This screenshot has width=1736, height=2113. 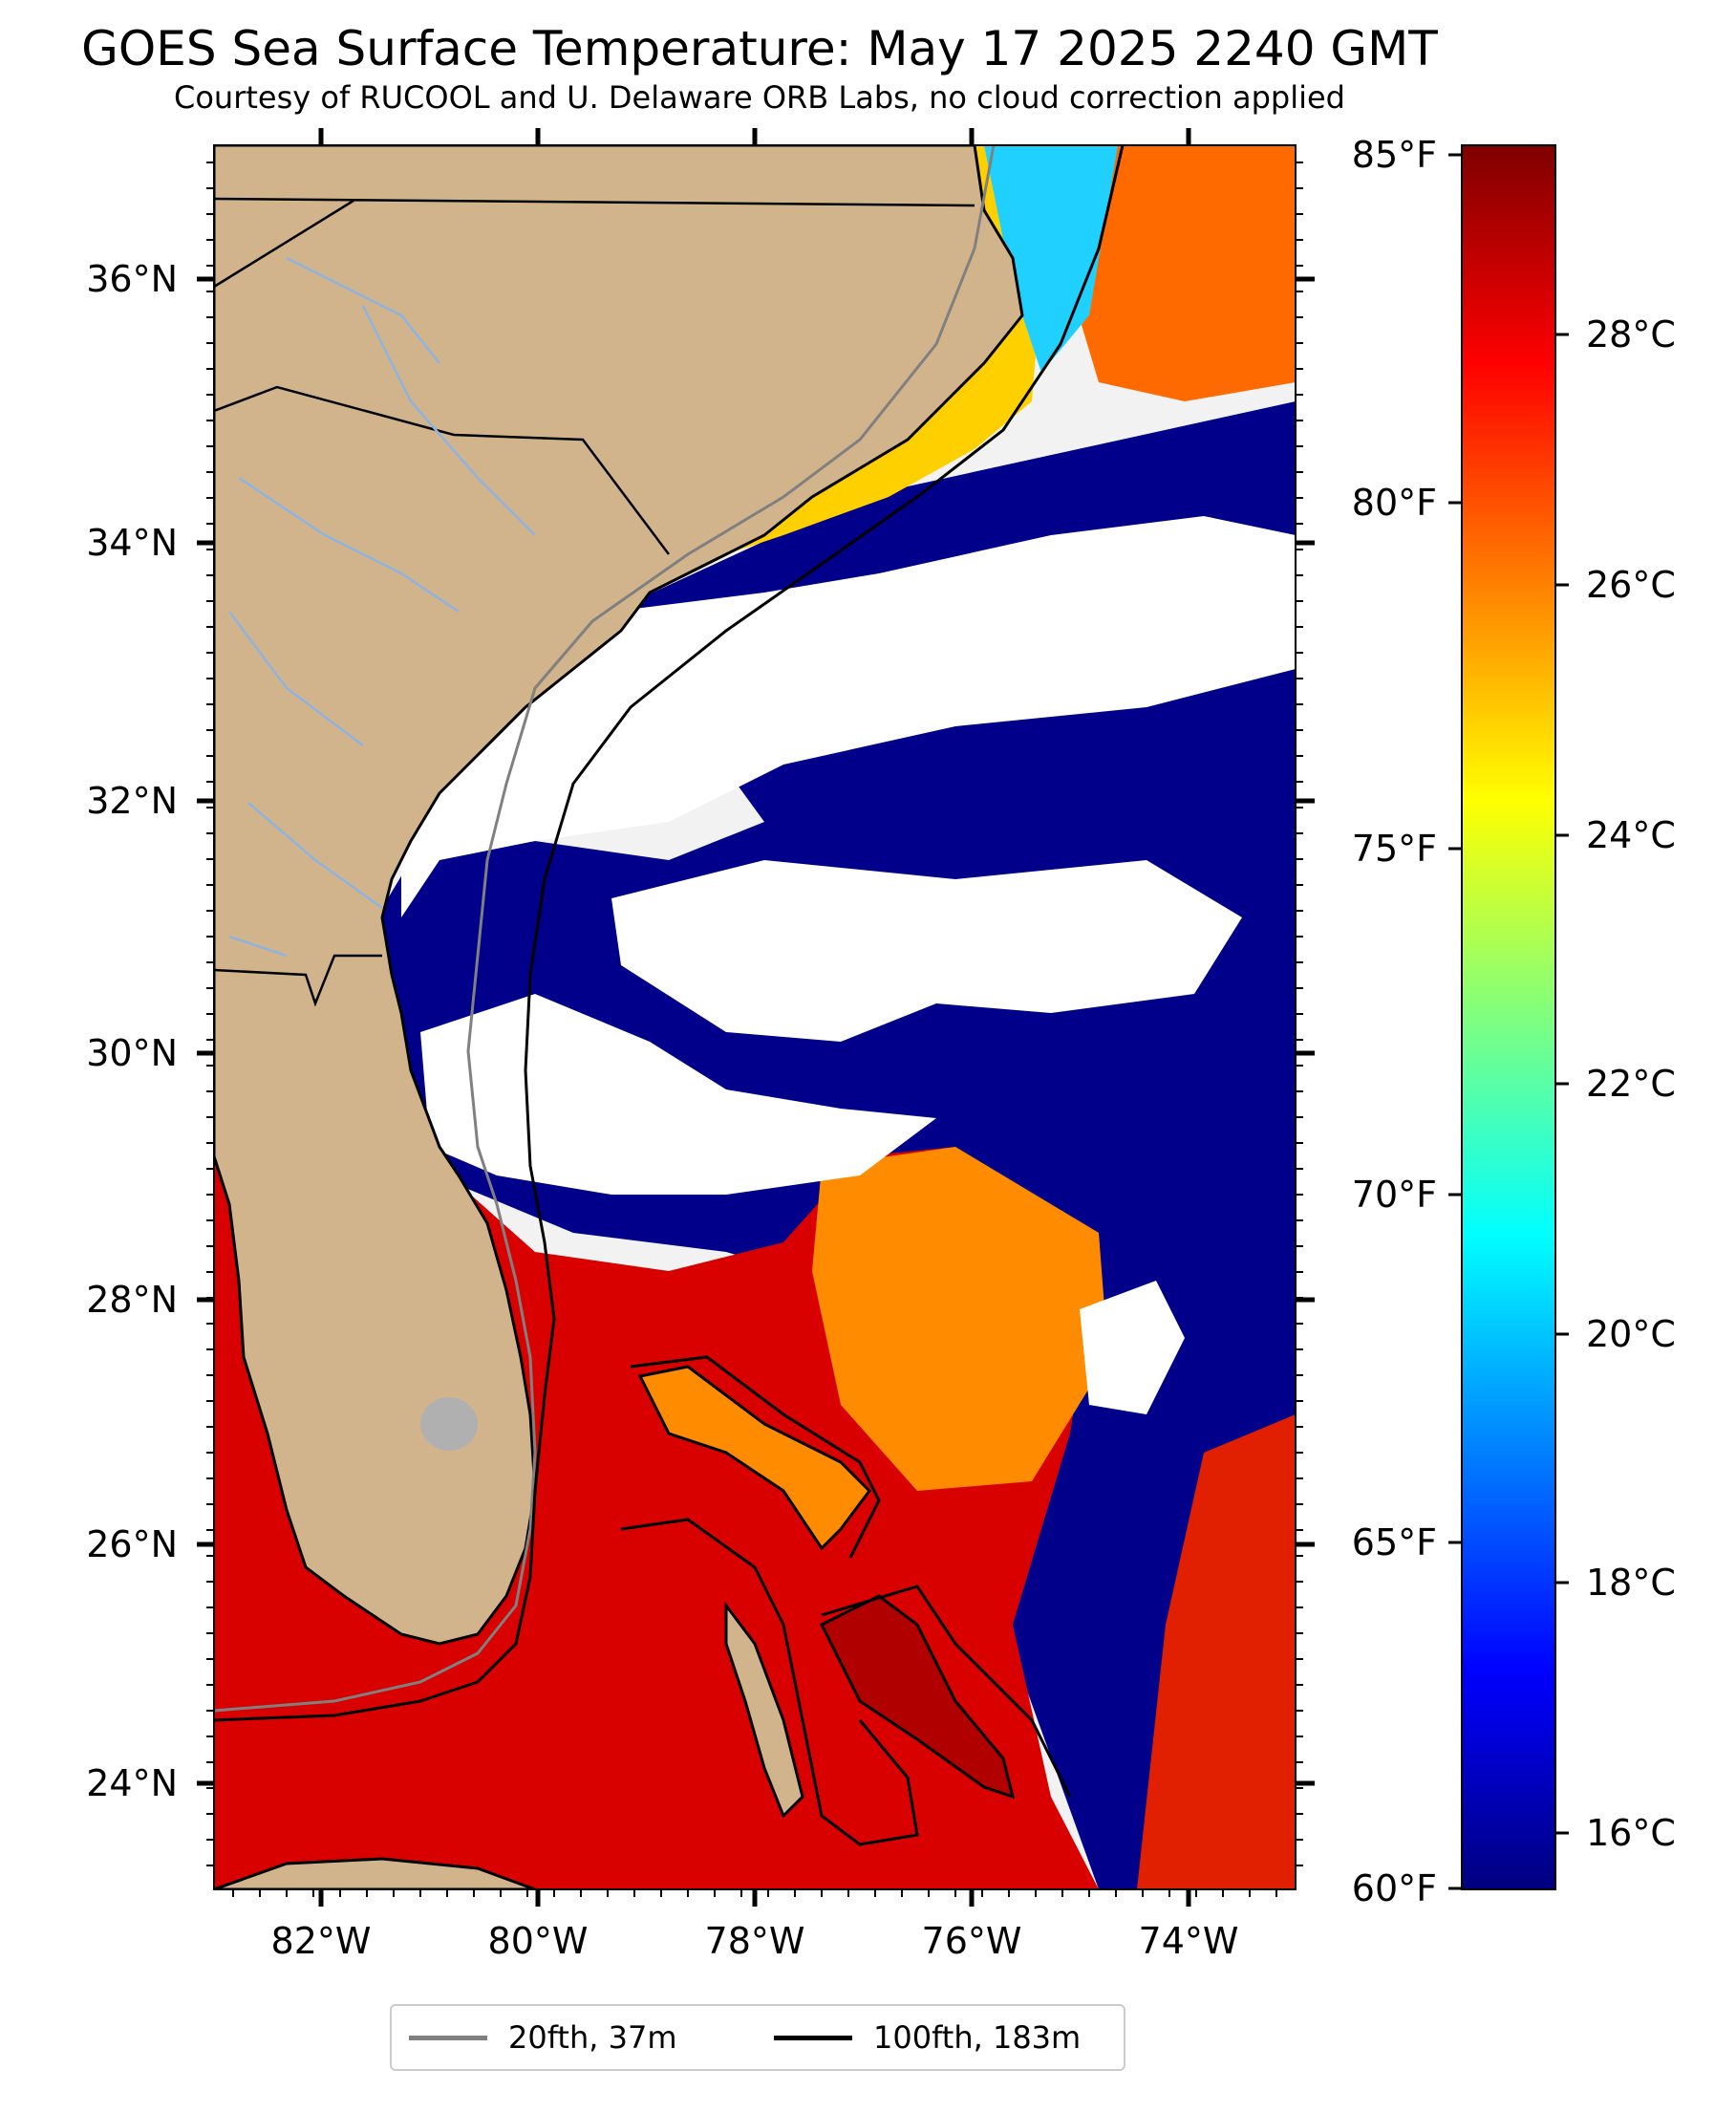 I want to click on colorbar-celsius-axis: 28°C 26°C 24°C 22°C 20°C 18°C 16°C, so click(x=1615, y=1083).